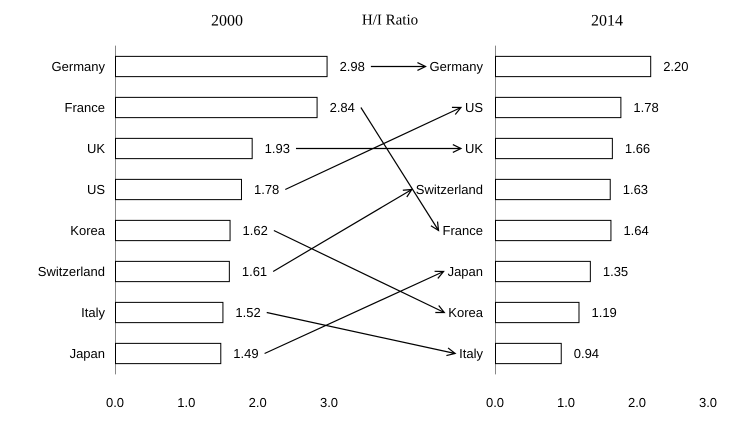 This screenshot has width=754, height=436. I want to click on data-label: 1.63, so click(635, 189).